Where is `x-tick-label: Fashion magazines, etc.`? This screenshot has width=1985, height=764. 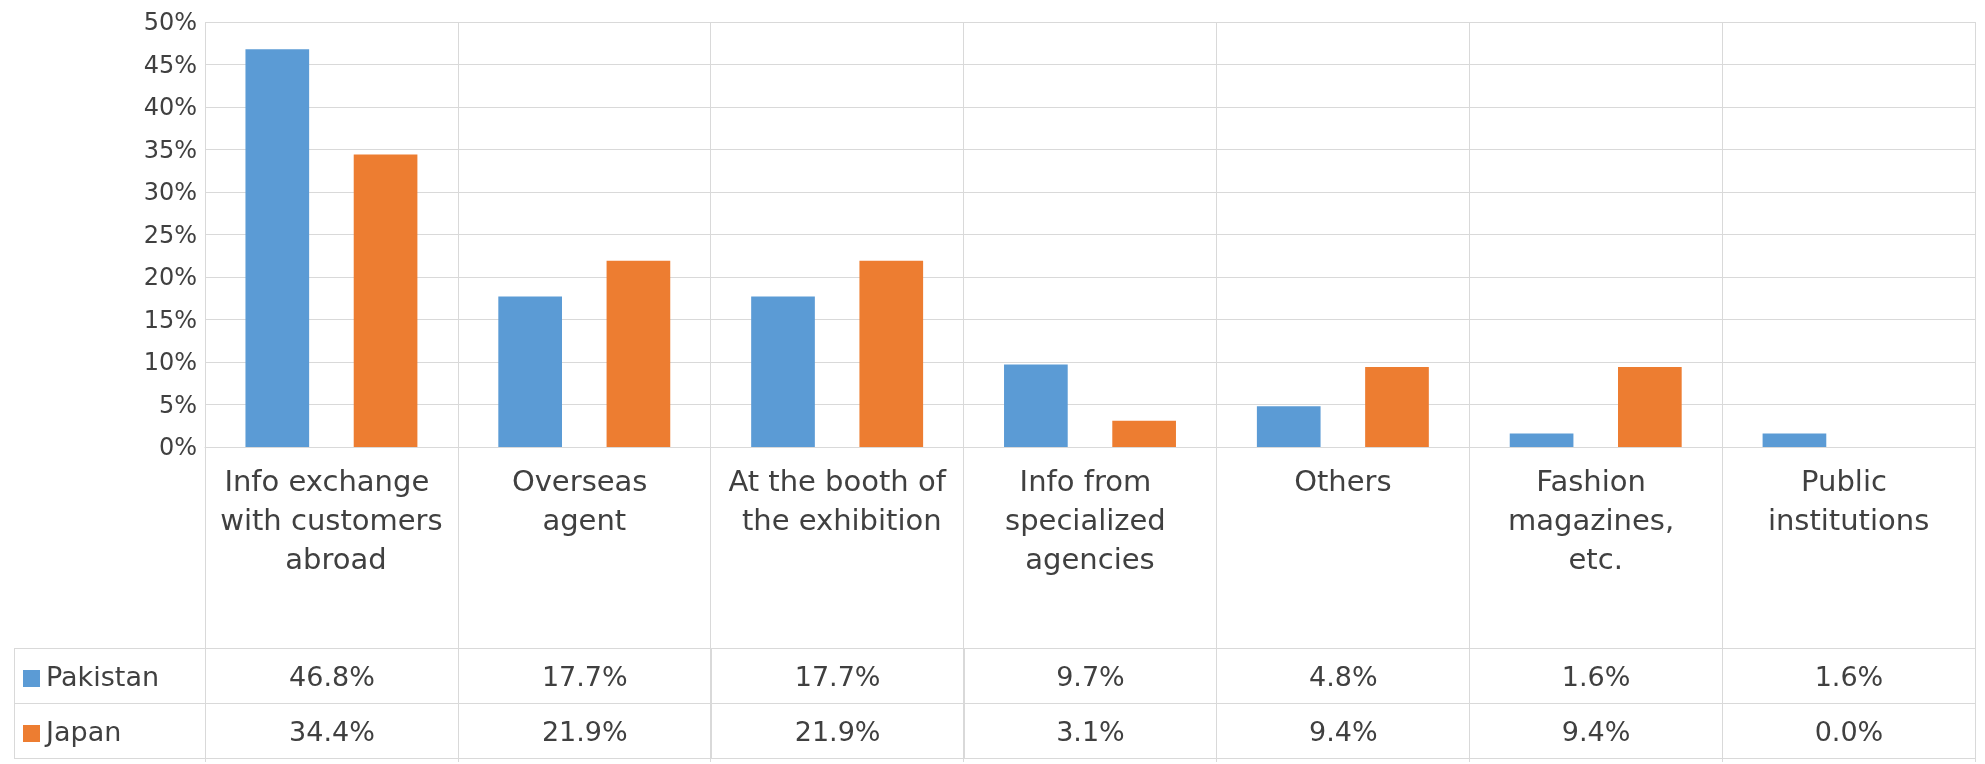
x-tick-label: Fashion magazines, etc. is located at coordinates (1596, 519).